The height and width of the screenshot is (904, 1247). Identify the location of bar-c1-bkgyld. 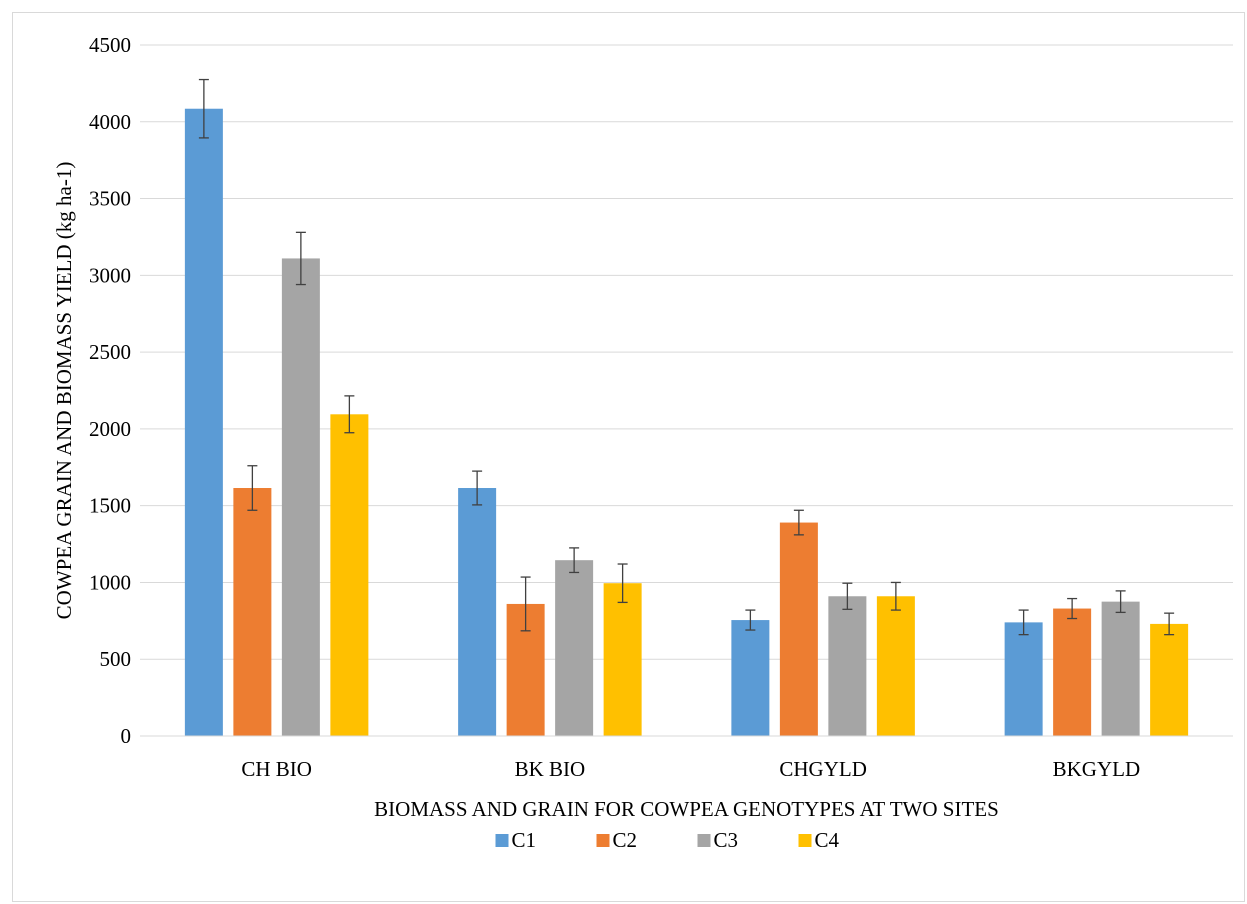
(1023, 679).